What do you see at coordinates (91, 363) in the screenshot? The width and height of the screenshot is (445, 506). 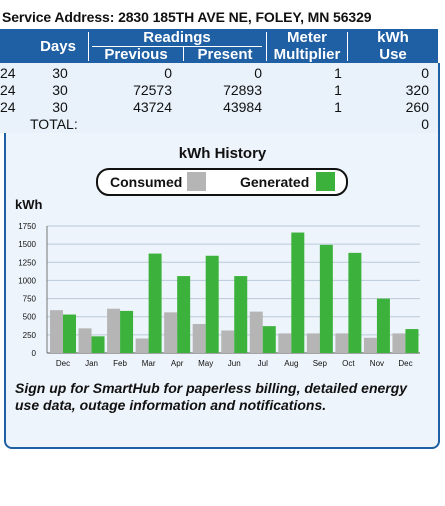 I see `x-tick-label: Jan` at bounding box center [91, 363].